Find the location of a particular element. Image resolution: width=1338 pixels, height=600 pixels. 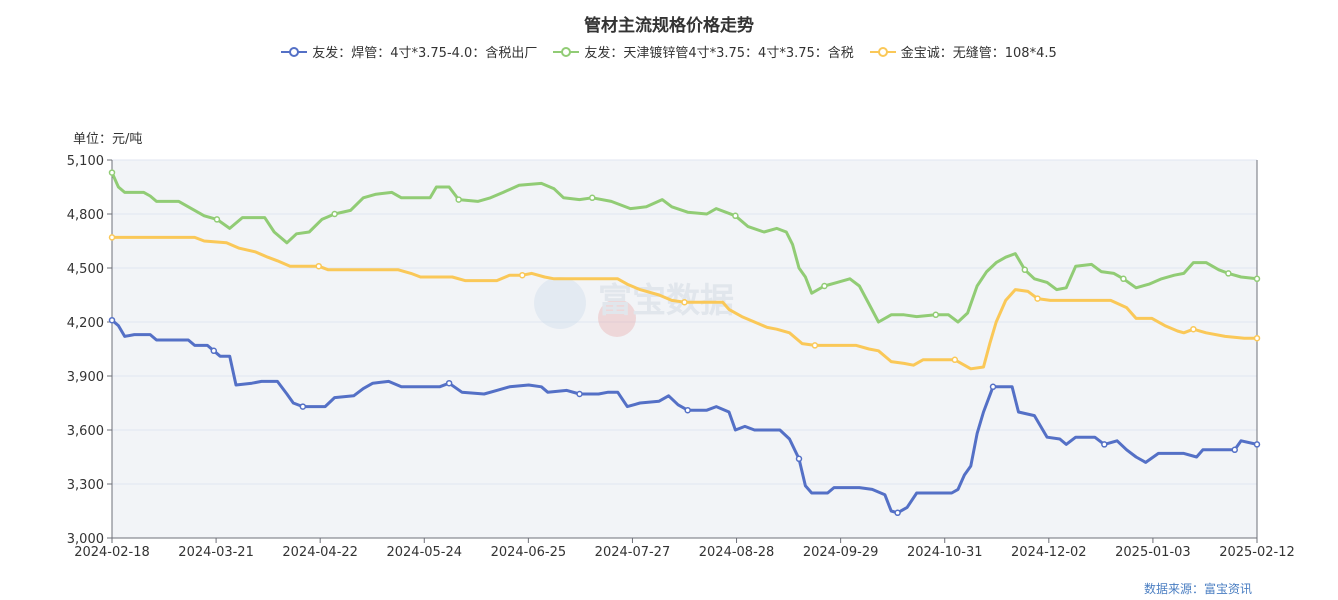

y-tick-label: 3,900 is located at coordinates (85, 377).